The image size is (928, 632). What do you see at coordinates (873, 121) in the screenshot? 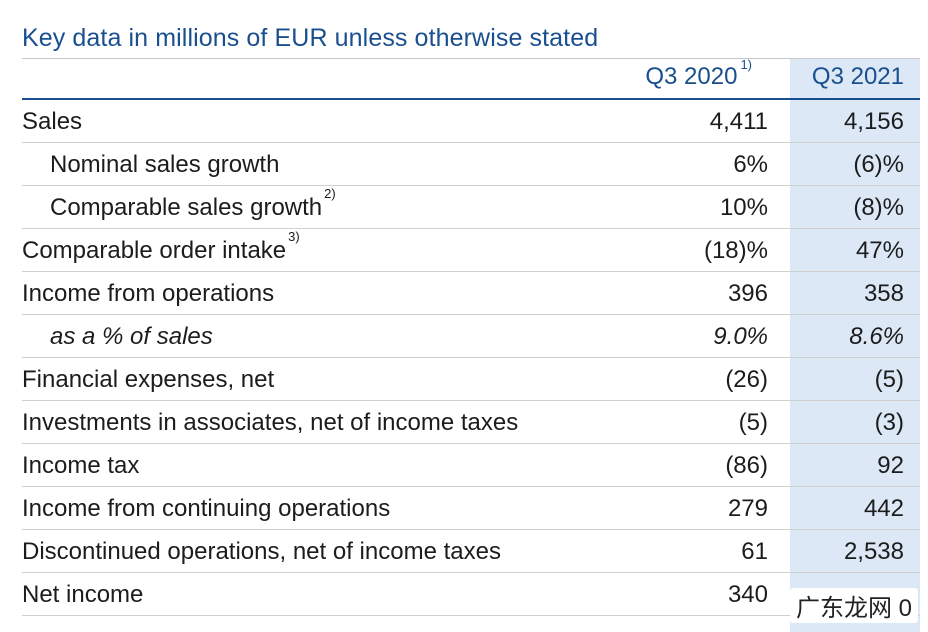
I see `value-q3-2021: 4,156` at bounding box center [873, 121].